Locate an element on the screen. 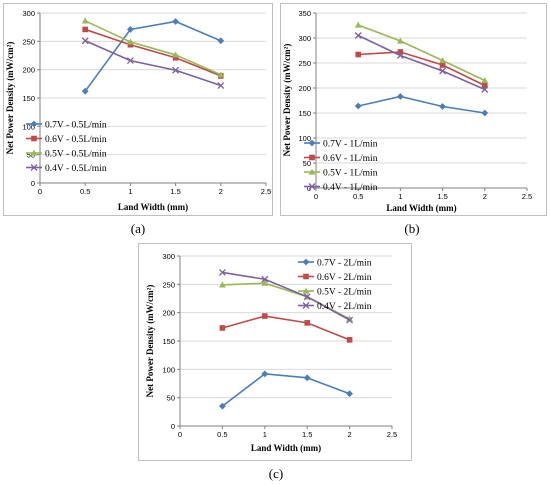 This screenshot has height=484, width=550. legend-label-a-1: 0.6V - 0.5L/min is located at coordinates (76, 140).